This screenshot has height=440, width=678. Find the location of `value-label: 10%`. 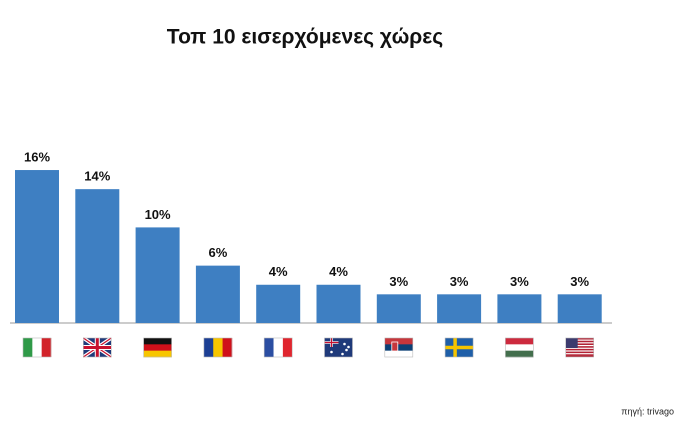

value-label: 10% is located at coordinates (158, 214).